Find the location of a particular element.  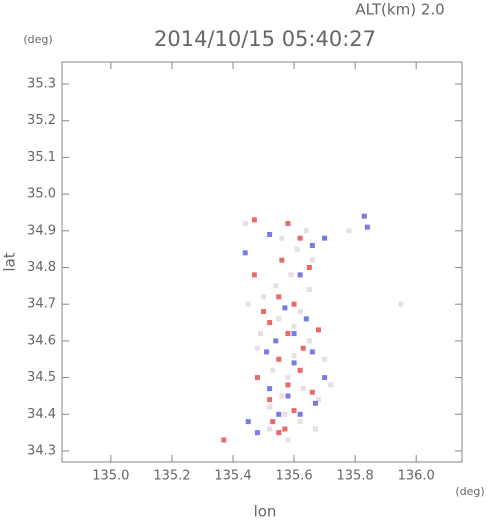

chart-title: 2014/10/15 05:40:27 is located at coordinates (265, 39).